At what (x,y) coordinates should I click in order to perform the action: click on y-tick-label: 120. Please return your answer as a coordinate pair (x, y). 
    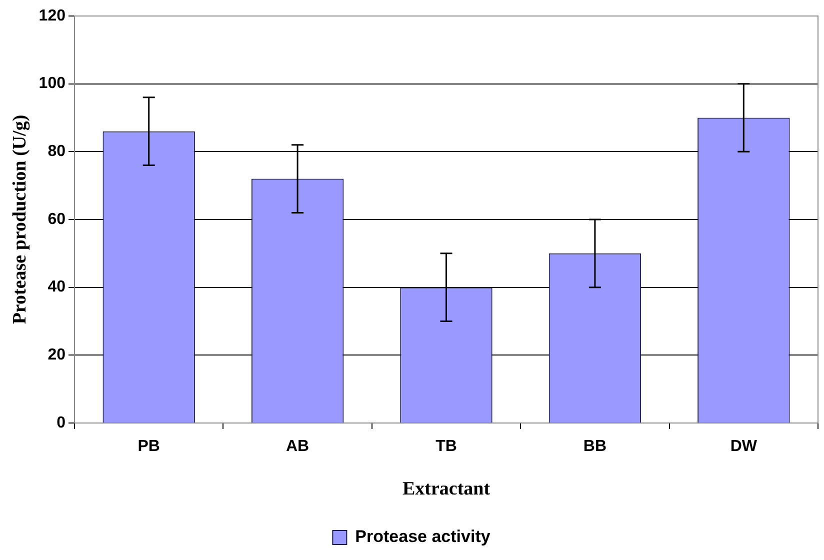
    Looking at the image, I should click on (52, 15).